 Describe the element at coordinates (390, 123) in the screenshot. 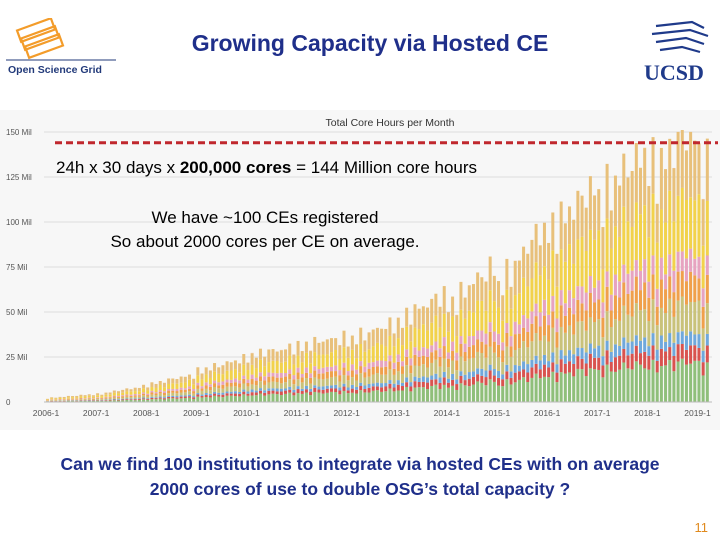

I see `chart-title: Total Core Hours per Month` at that location.